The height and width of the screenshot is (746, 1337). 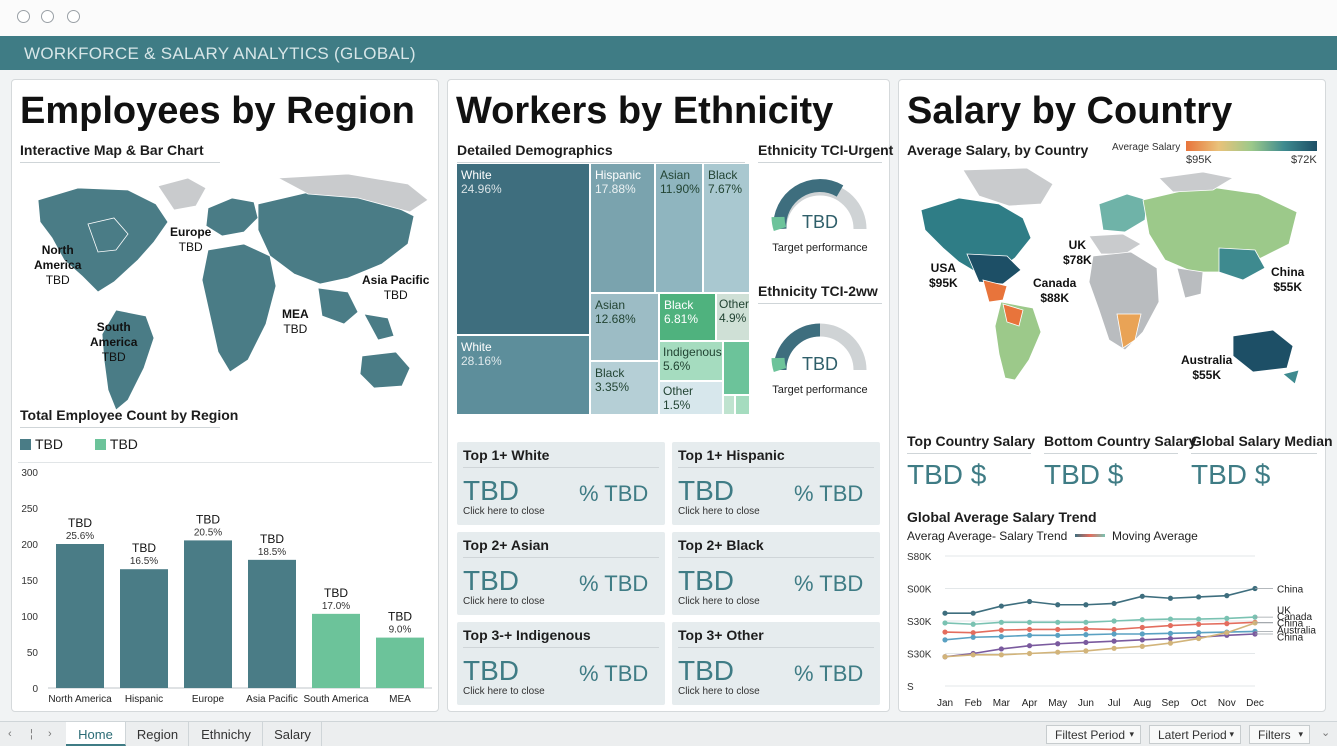 I want to click on tab-salary: Salary, so click(x=293, y=734).